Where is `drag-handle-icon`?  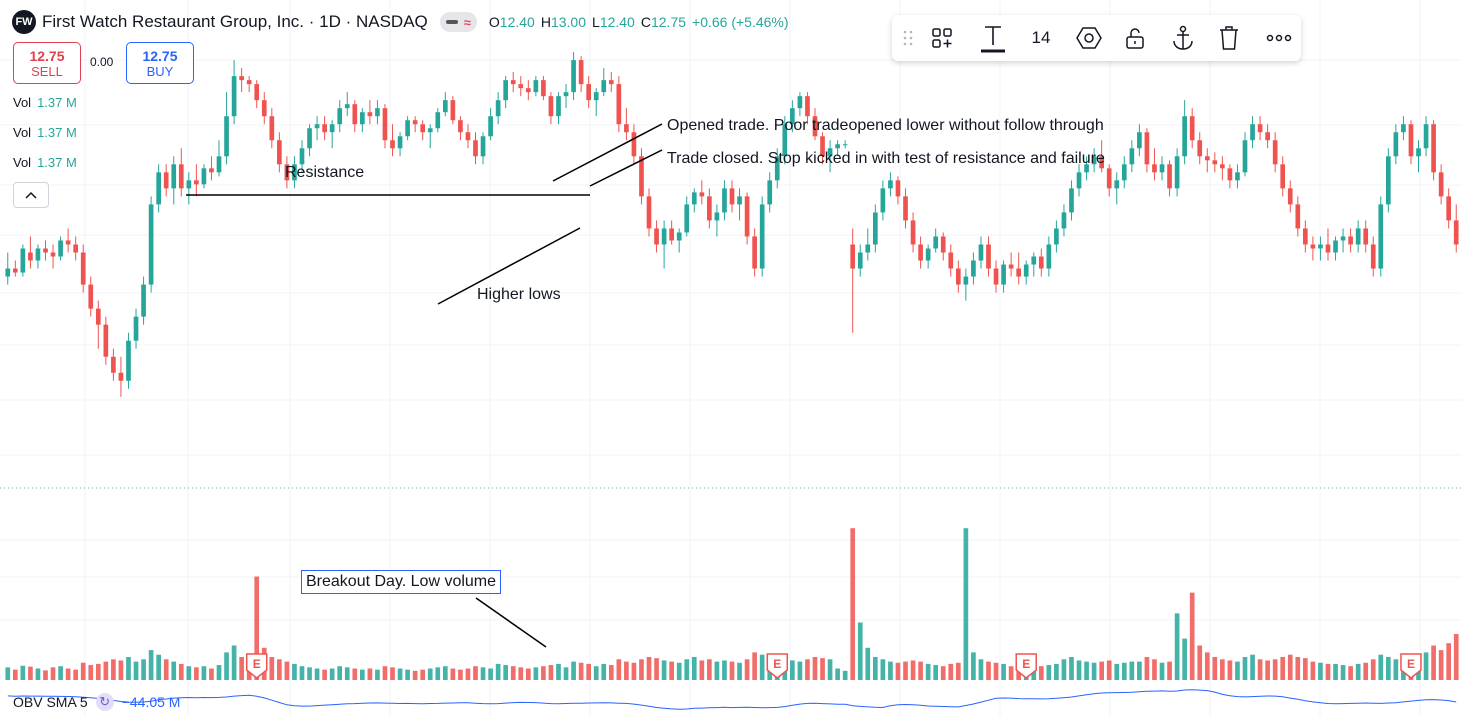
drag-handle-icon is located at coordinates (908, 38).